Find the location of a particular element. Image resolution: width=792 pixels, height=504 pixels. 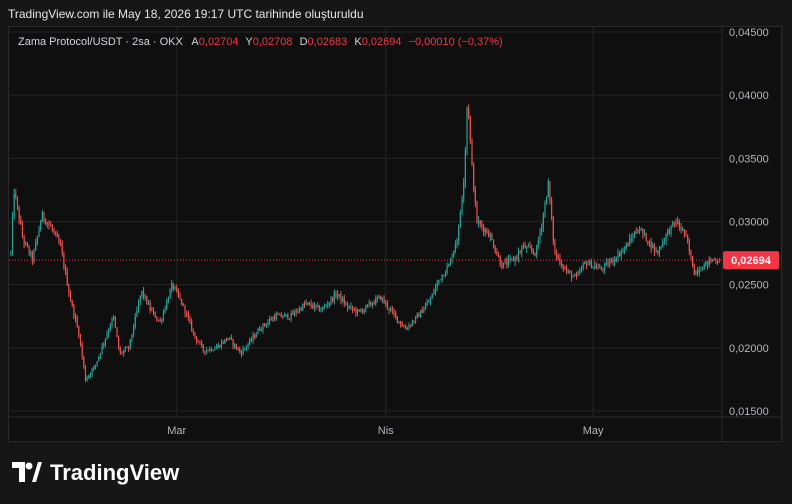

tradingview-logo: TradingView is located at coordinates (95, 473).